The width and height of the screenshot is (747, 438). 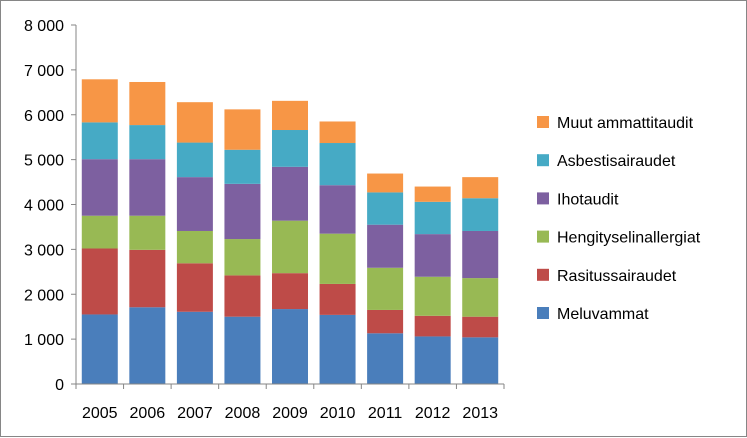 I want to click on y-tick-label-6: 6 000, so click(x=44, y=116).